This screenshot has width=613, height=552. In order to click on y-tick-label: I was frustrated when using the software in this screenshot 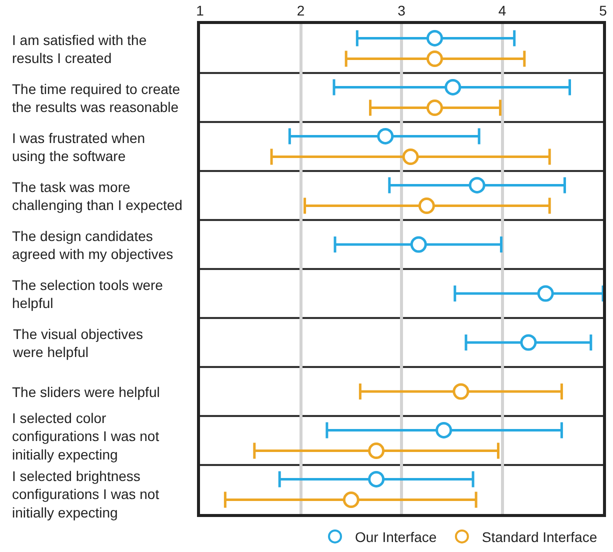, I will do `click(79, 147)`.